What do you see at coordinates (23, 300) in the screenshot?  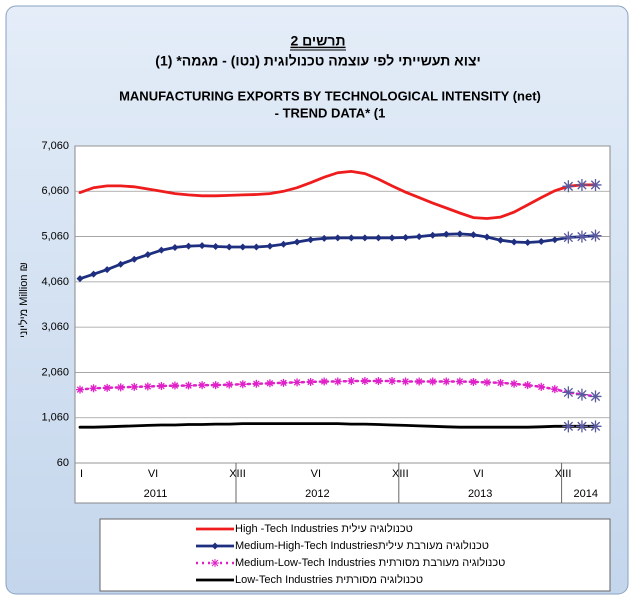 I see `y-axis-label: מיליוני Million ₪` at bounding box center [23, 300].